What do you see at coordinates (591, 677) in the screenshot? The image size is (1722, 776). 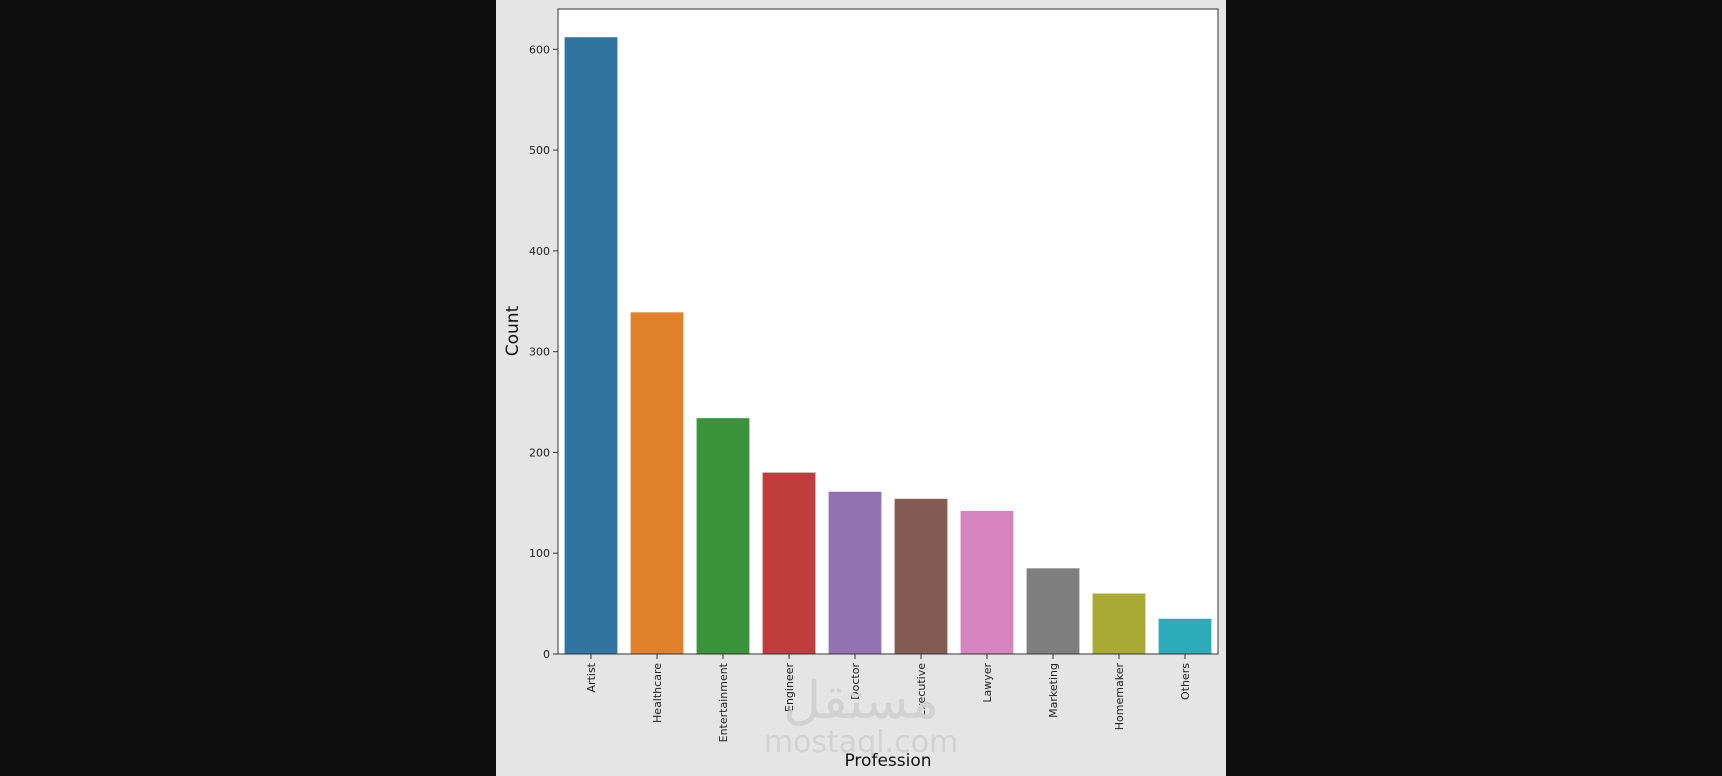 I see `x-tick-label-artist: Artist` at bounding box center [591, 677].